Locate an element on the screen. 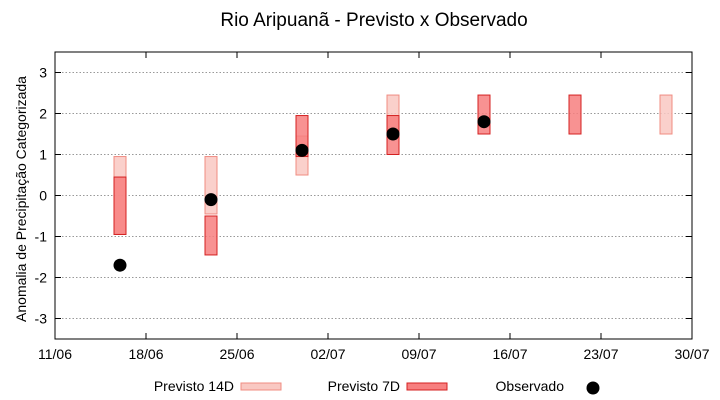  legend-item-previsto-7d: Previsto 7D is located at coordinates (388, 386).